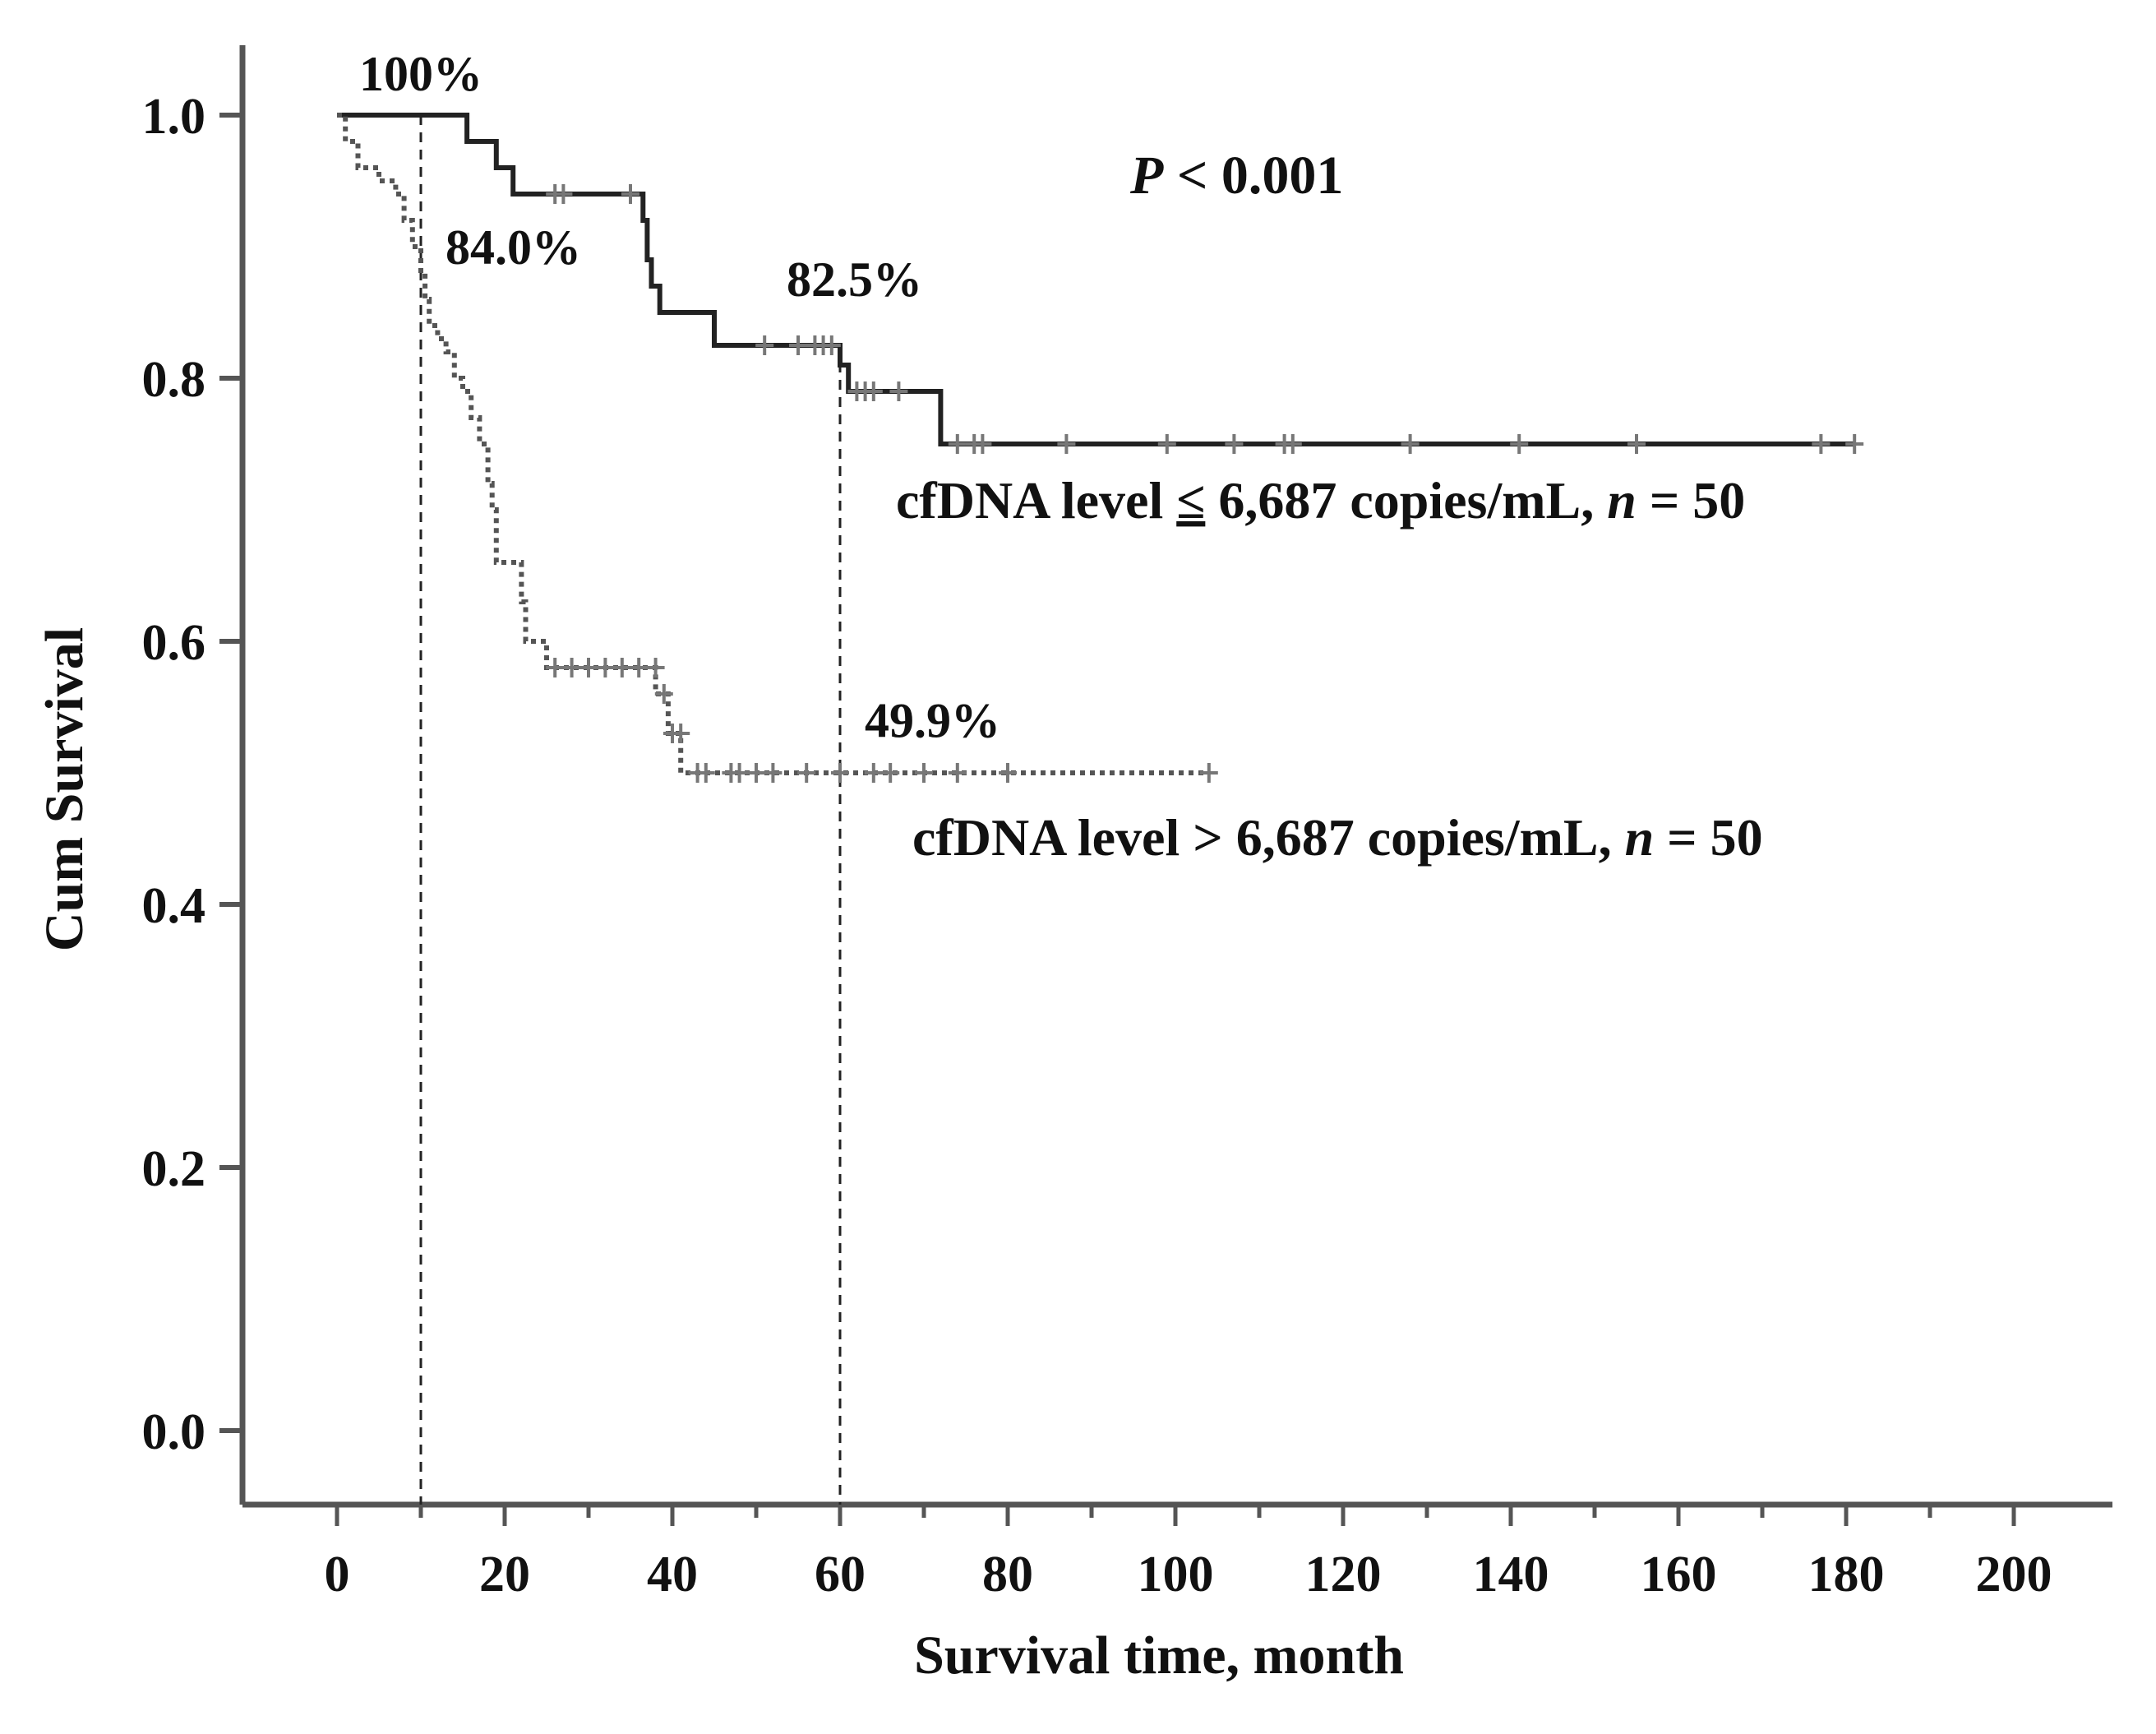 Image resolution: width=2156 pixels, height=1734 pixels. I want to click on annotation-84-0pct: 84.0%, so click(513, 248).